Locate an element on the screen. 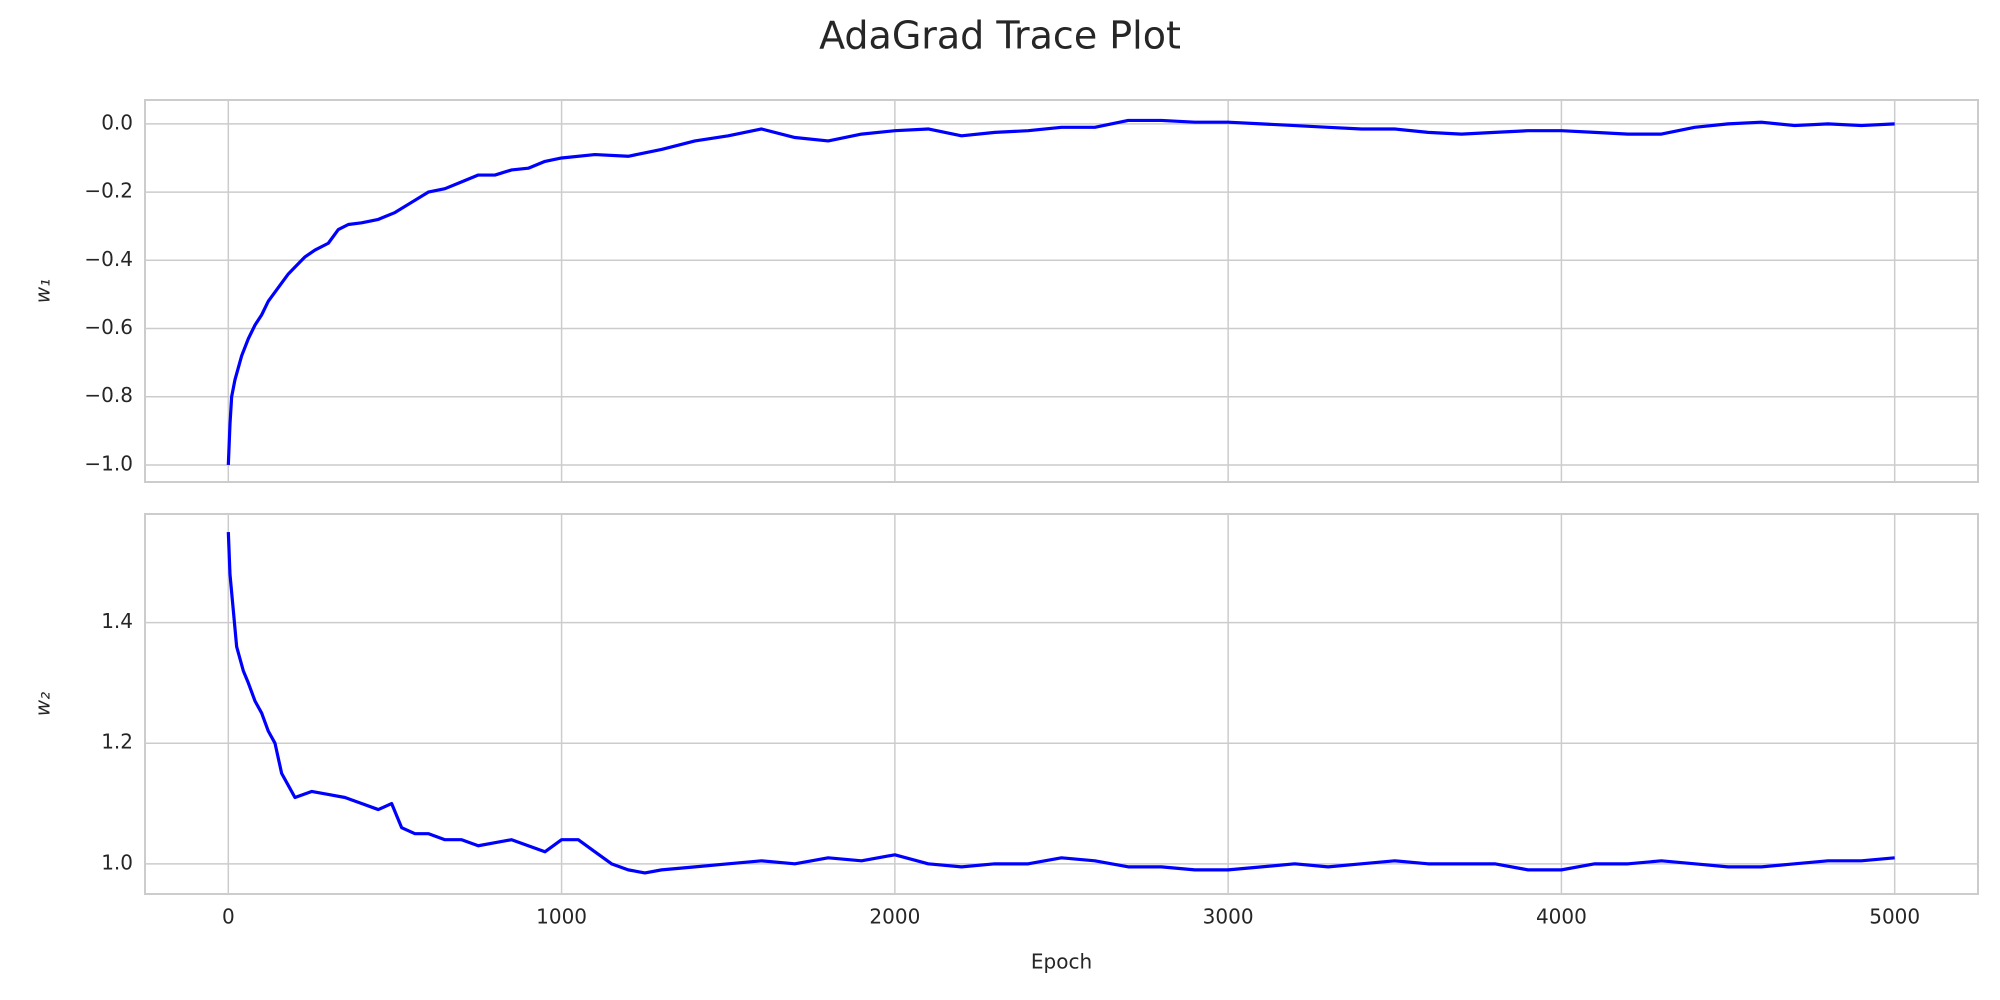 The image size is (2000, 1000). y-tick-label: −0.2 is located at coordinates (108, 191).